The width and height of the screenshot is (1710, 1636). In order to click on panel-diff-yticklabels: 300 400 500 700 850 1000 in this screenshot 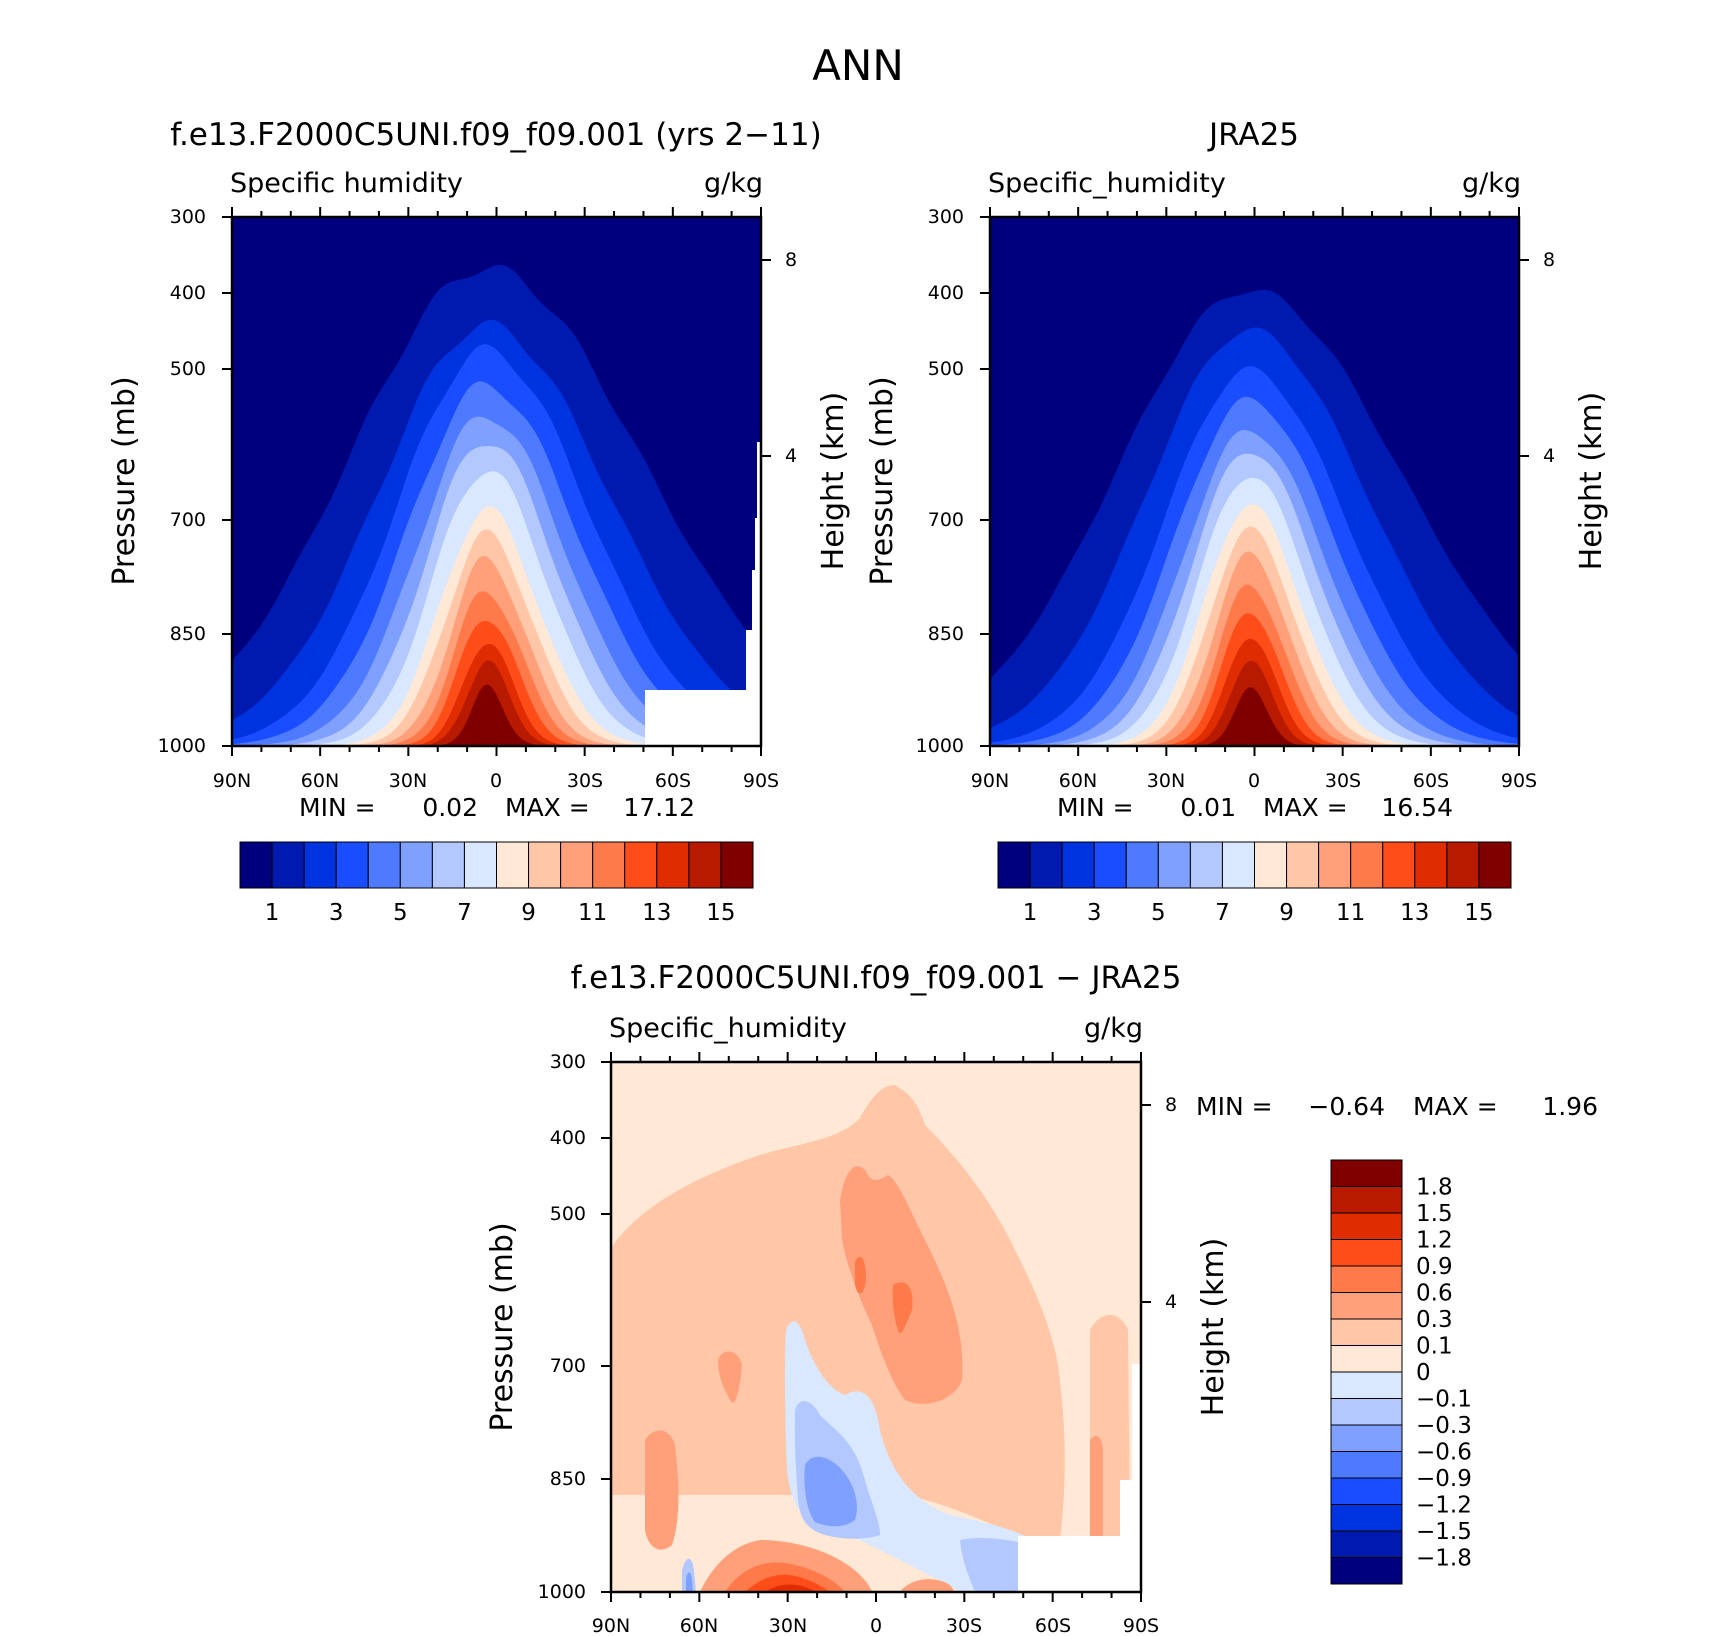, I will do `click(562, 1327)`.